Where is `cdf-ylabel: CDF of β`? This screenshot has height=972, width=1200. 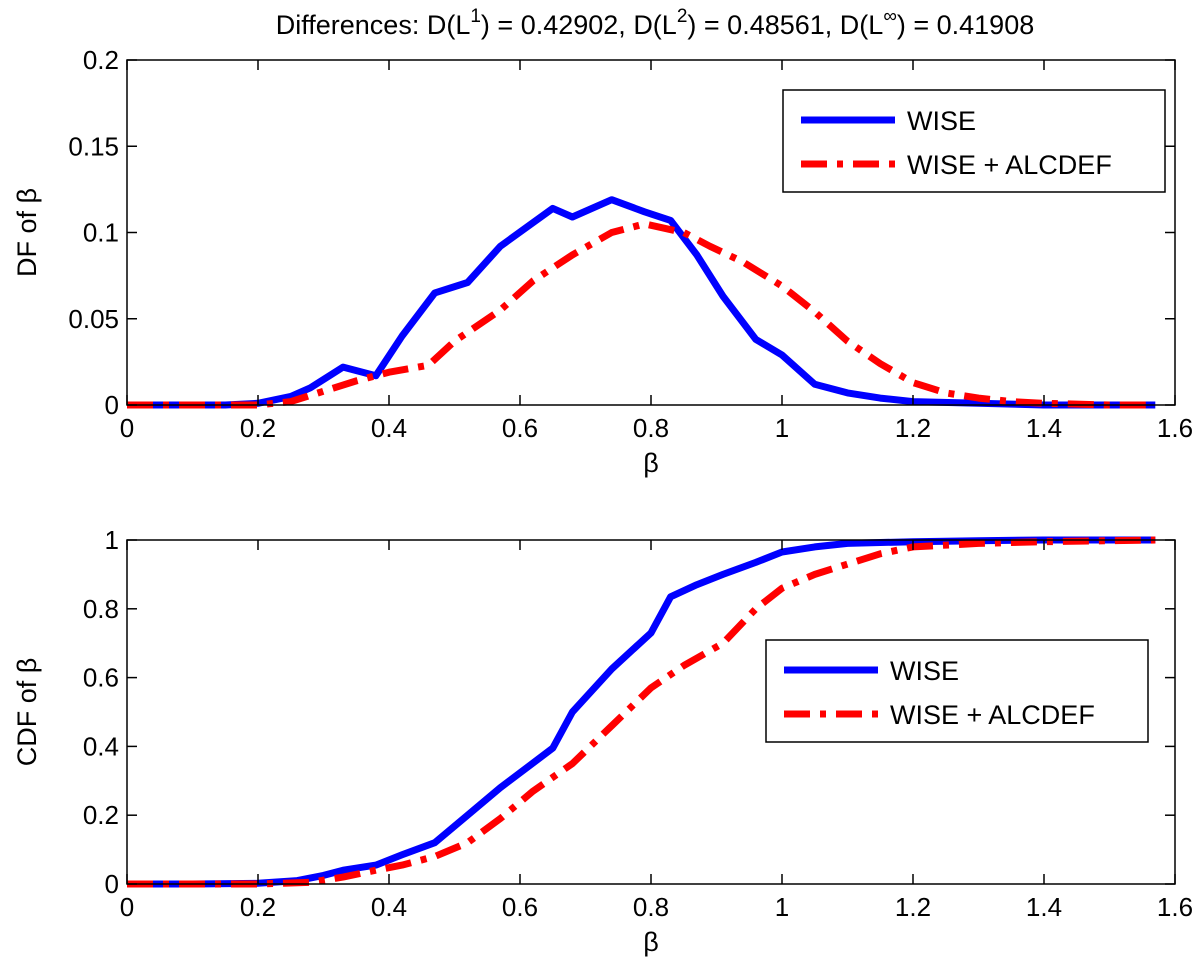 cdf-ylabel: CDF of β is located at coordinates (27, 712).